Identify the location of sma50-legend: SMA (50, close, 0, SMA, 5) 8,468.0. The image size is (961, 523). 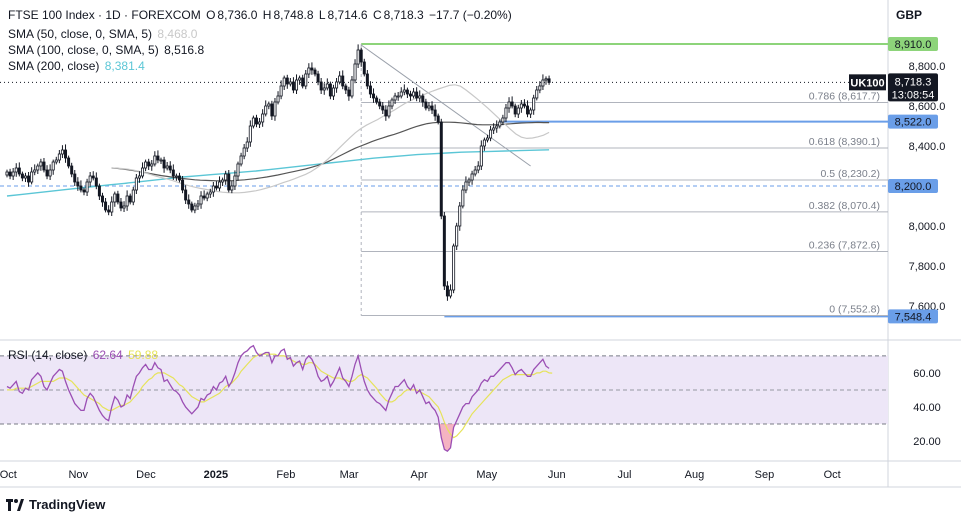
(103, 34).